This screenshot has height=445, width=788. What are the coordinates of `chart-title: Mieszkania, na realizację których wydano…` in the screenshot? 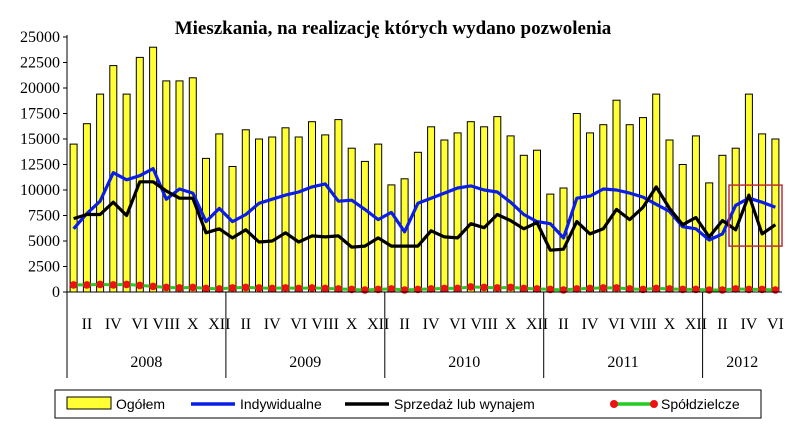 It's located at (393, 28).